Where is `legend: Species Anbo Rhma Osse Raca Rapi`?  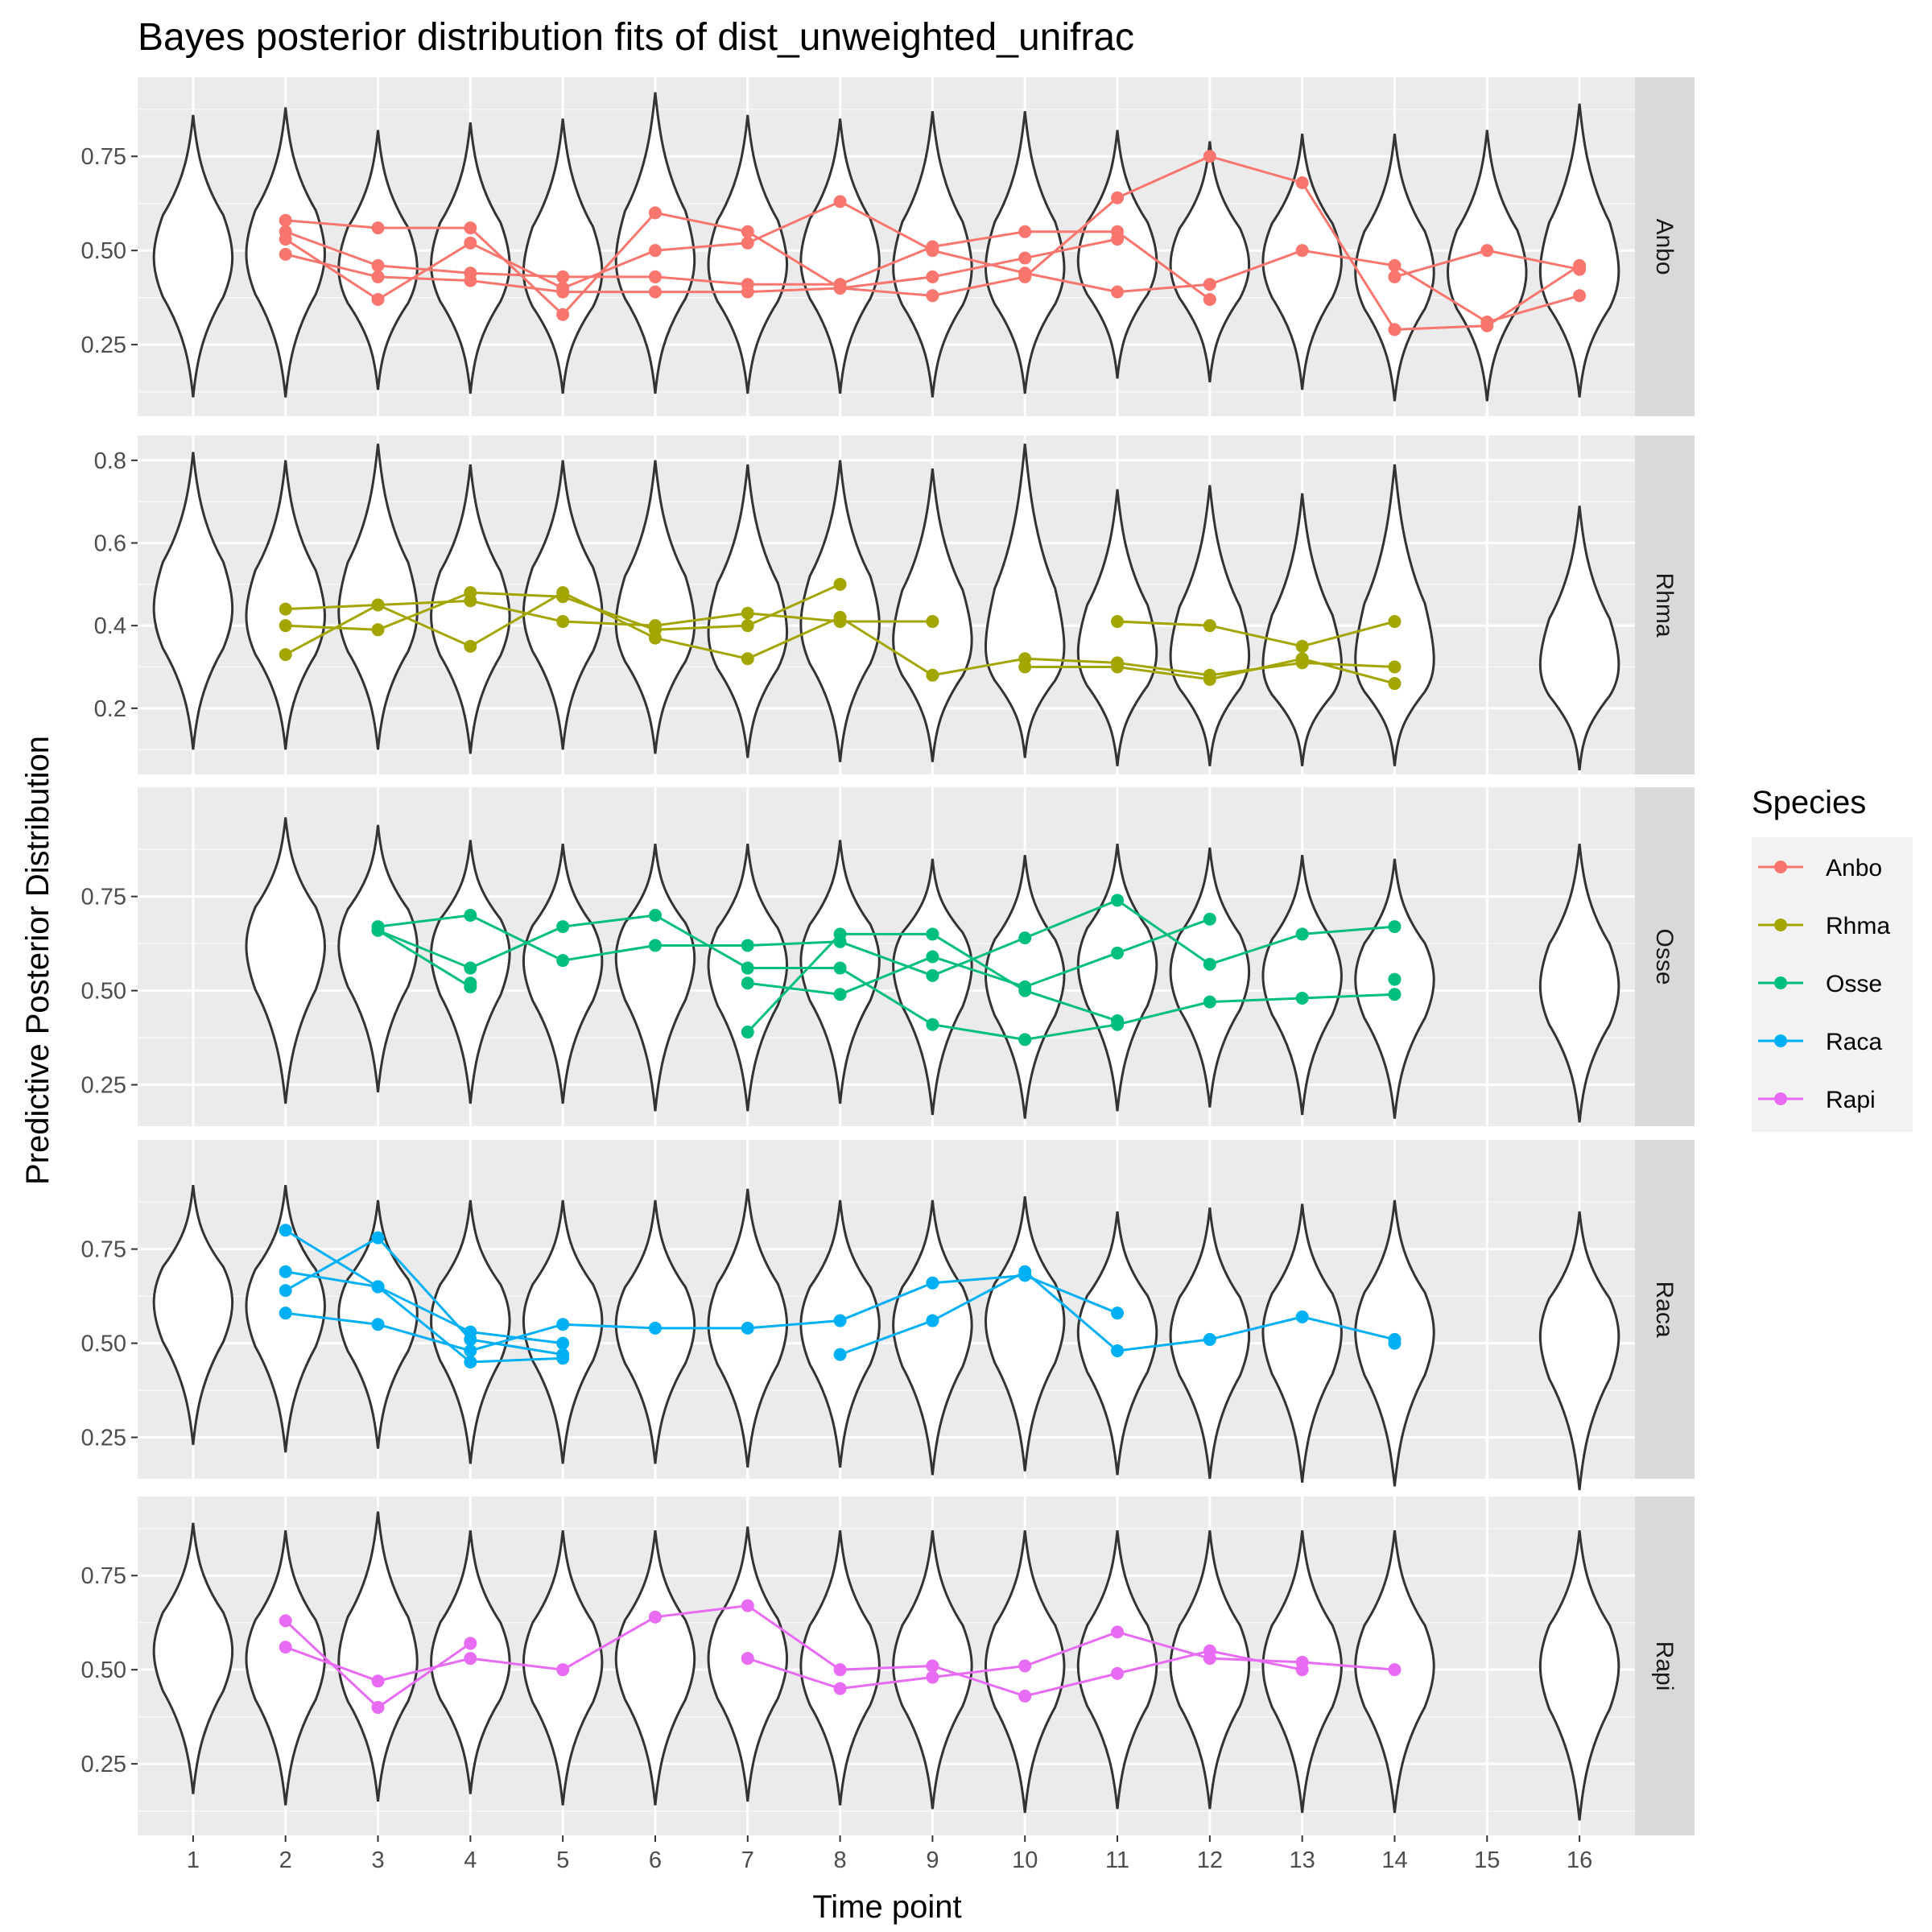 legend: Species Anbo Rhma Osse Raca Rapi is located at coordinates (1832, 958).